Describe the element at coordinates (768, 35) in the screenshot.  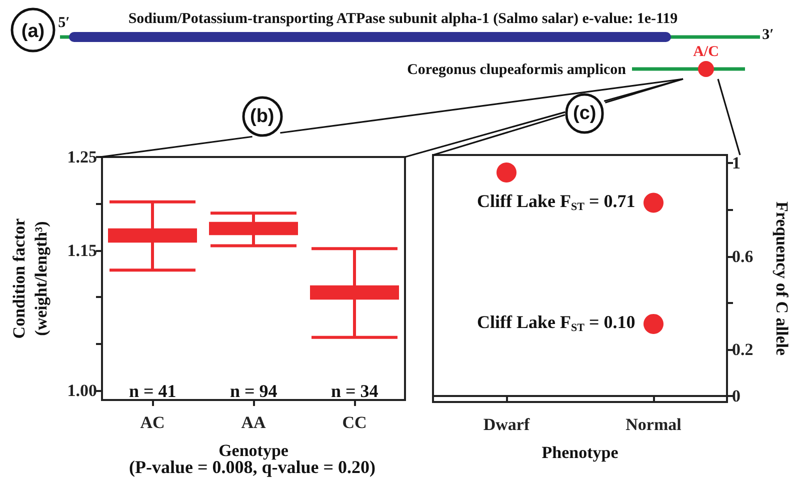
I see `text: 3′` at that location.